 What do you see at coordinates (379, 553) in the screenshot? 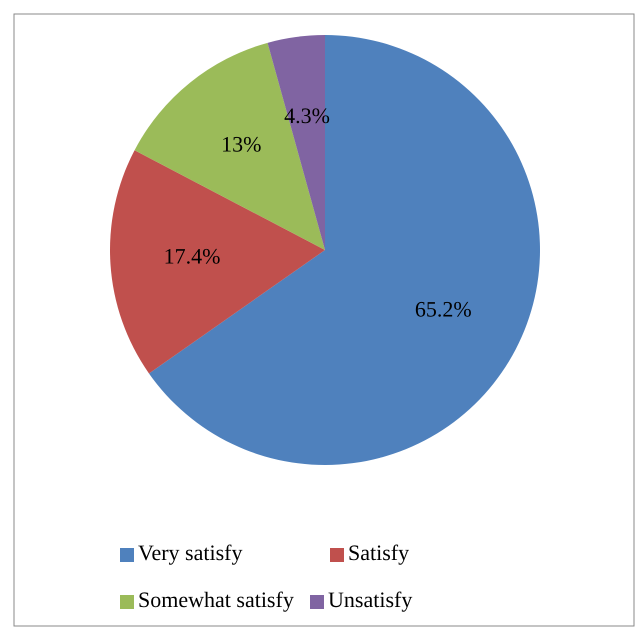
I see `legend-label: Satisfy` at bounding box center [379, 553].